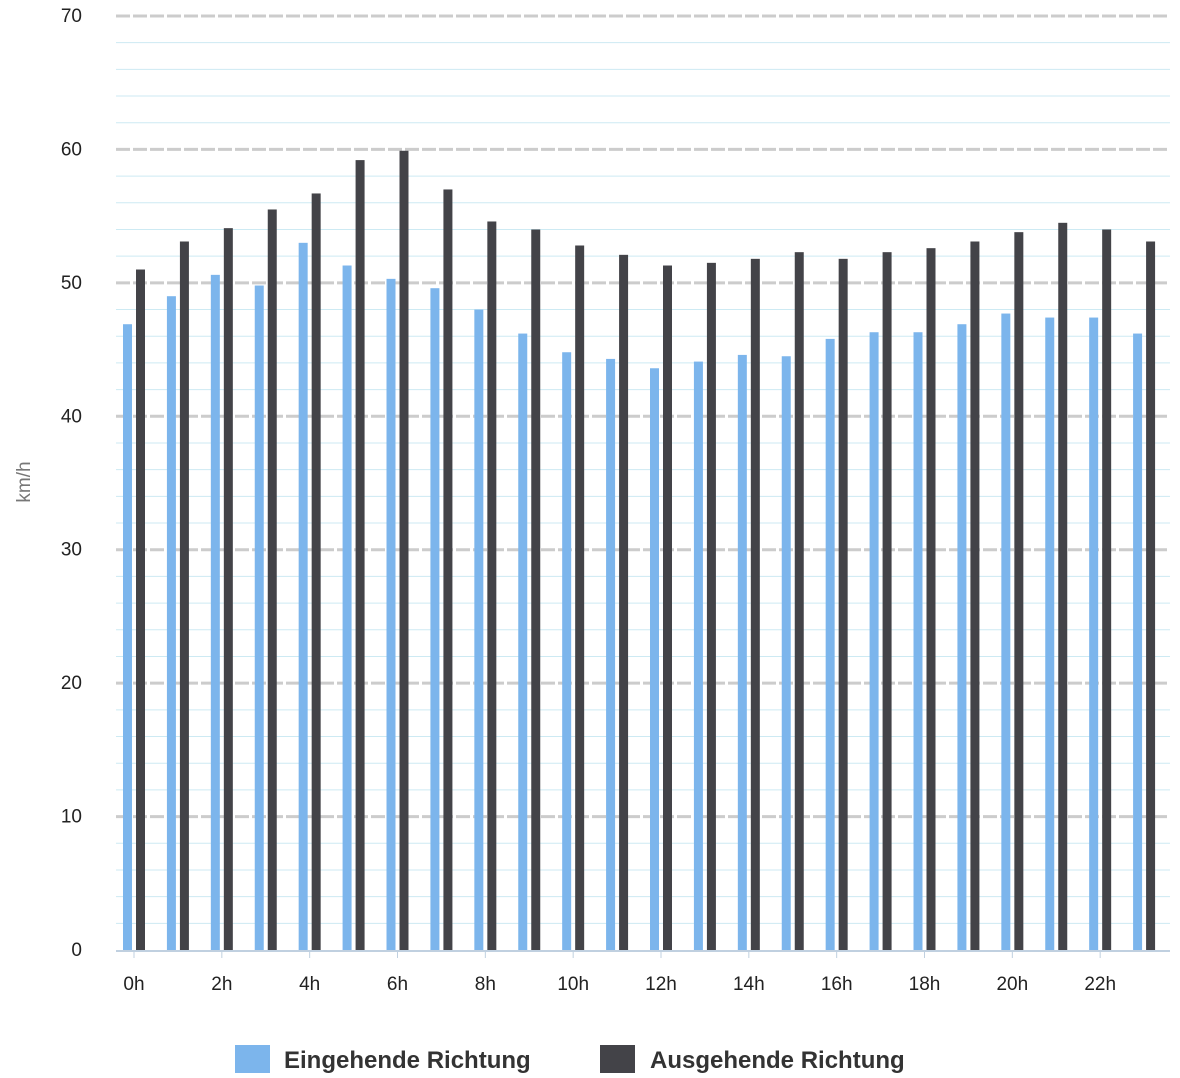 The width and height of the screenshot is (1180, 1078). Describe the element at coordinates (71, 683) in the screenshot. I see `y-tick-label: 20` at that location.